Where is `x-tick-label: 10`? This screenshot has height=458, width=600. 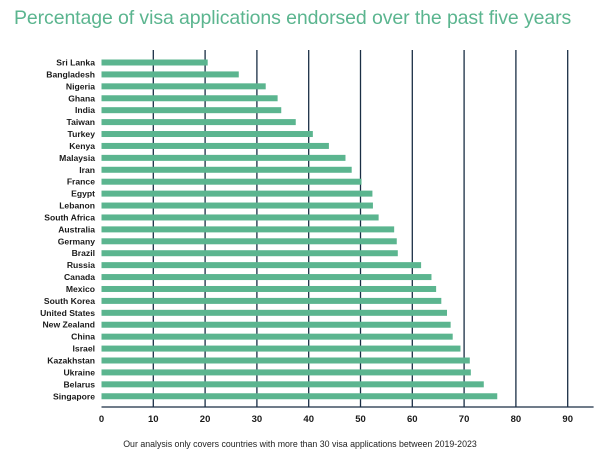 x-tick-label: 10 is located at coordinates (153, 419).